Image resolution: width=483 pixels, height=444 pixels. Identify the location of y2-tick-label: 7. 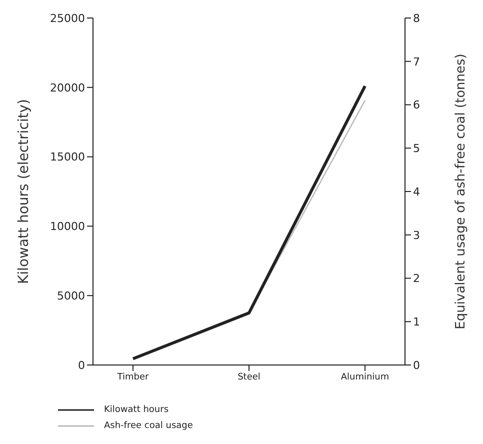
(416, 61).